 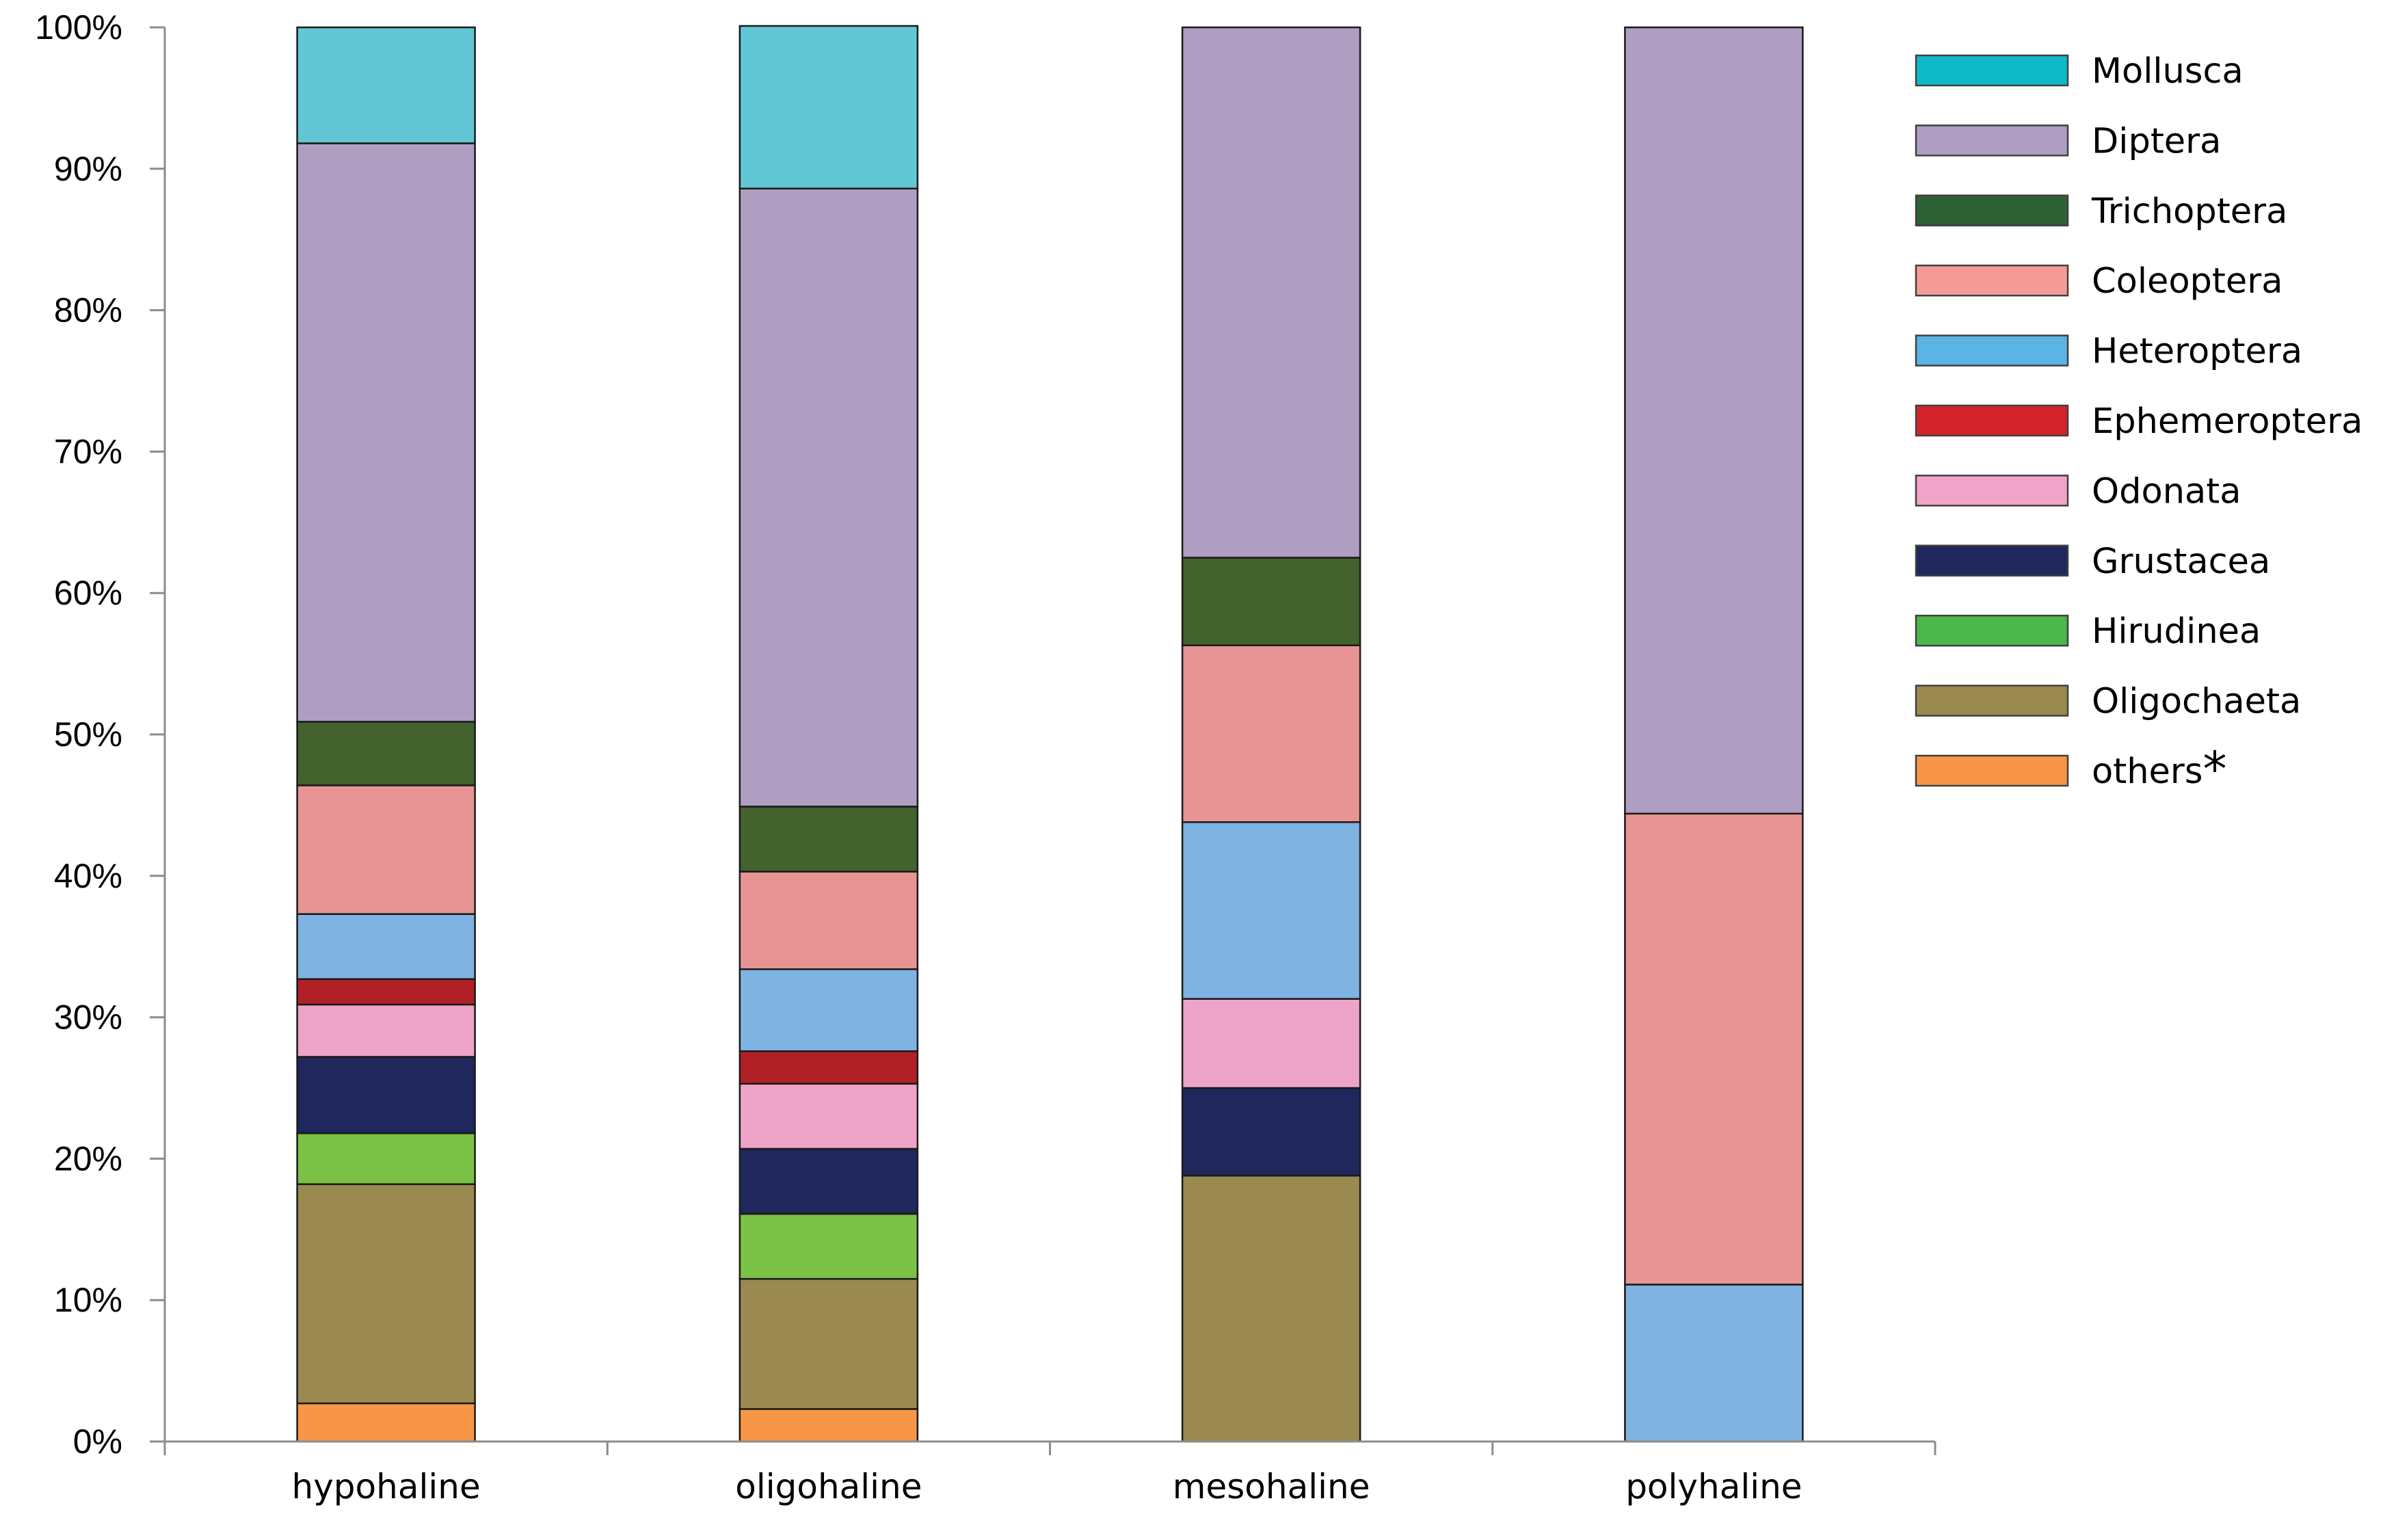 I want to click on y-tick-label: 50%, so click(x=88, y=734).